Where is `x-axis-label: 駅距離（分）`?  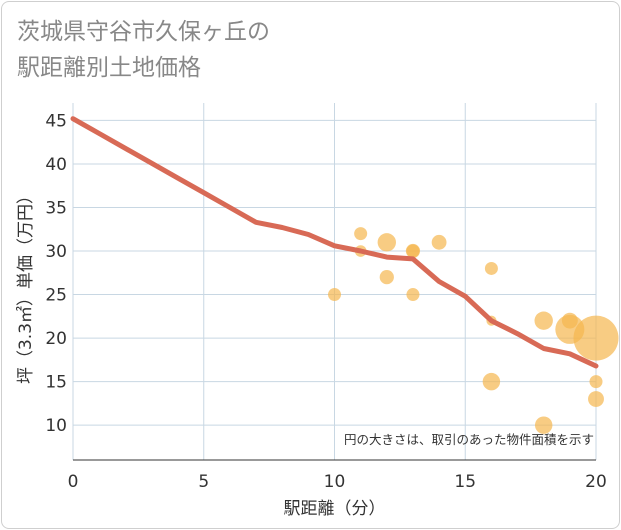
x-axis-label: 駅距離（分） is located at coordinates (335, 509).